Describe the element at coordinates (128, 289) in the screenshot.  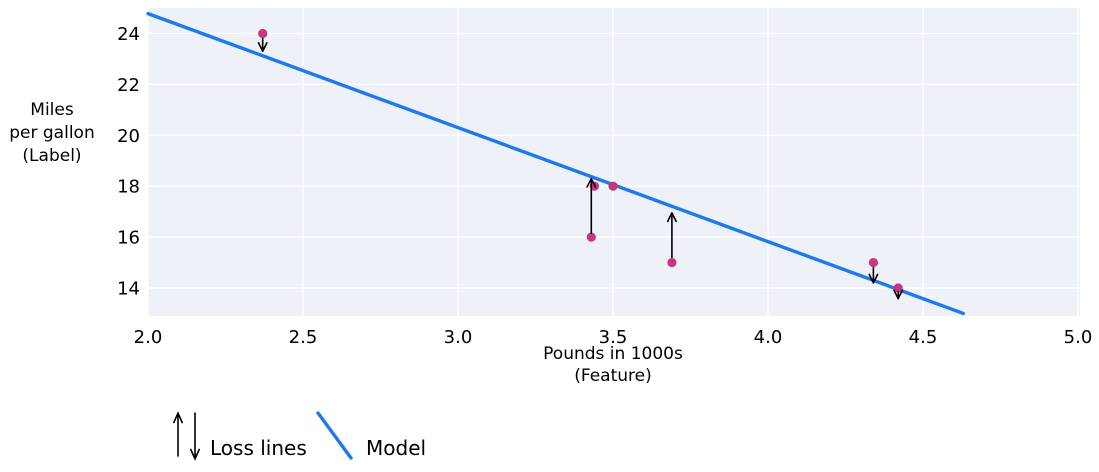
I see `y-tick-label: 14` at that location.